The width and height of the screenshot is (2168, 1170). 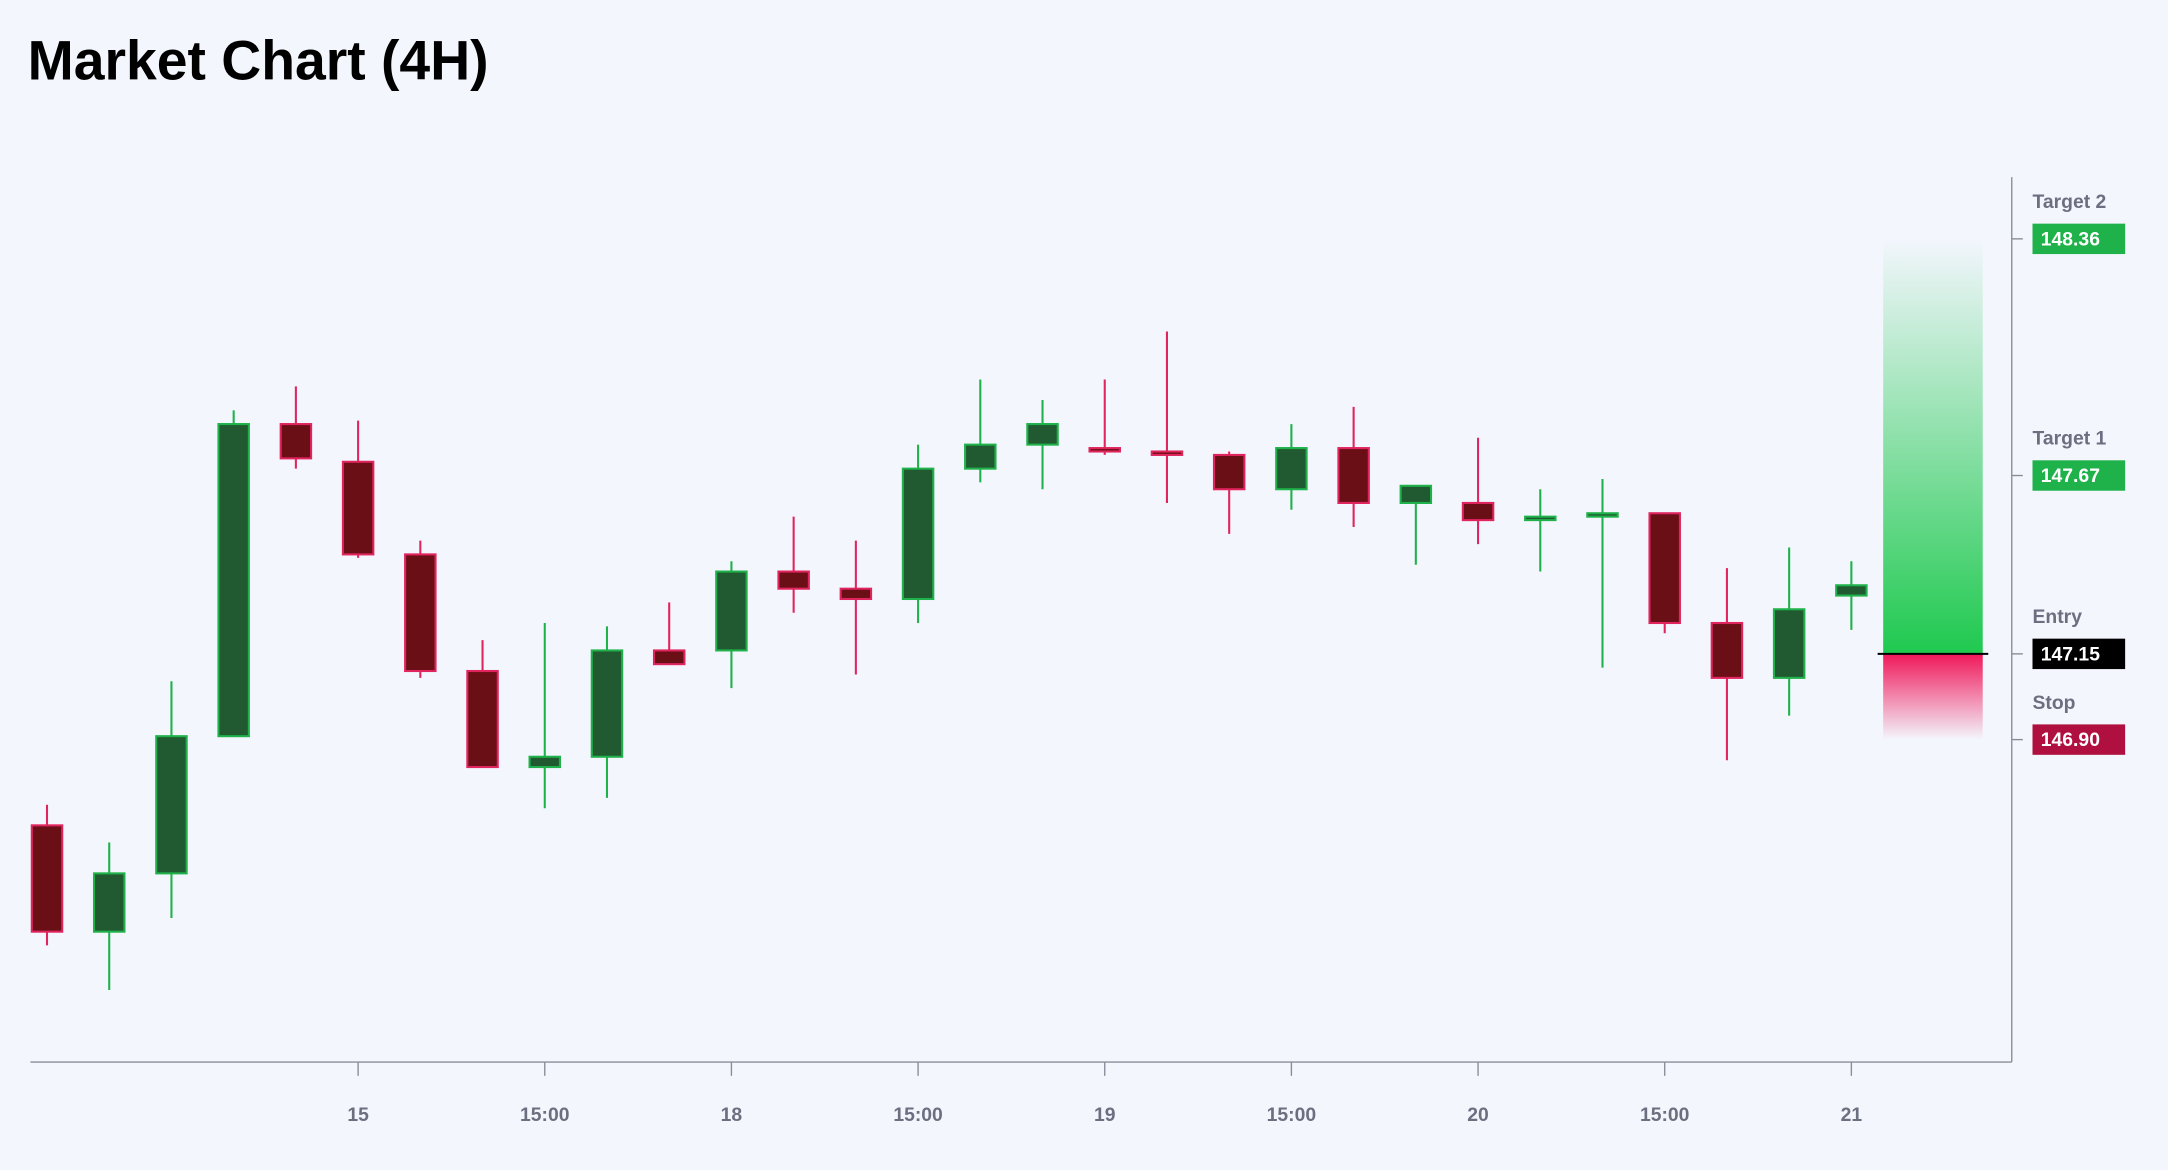 What do you see at coordinates (1933, 446) in the screenshot?
I see `profit-zone` at bounding box center [1933, 446].